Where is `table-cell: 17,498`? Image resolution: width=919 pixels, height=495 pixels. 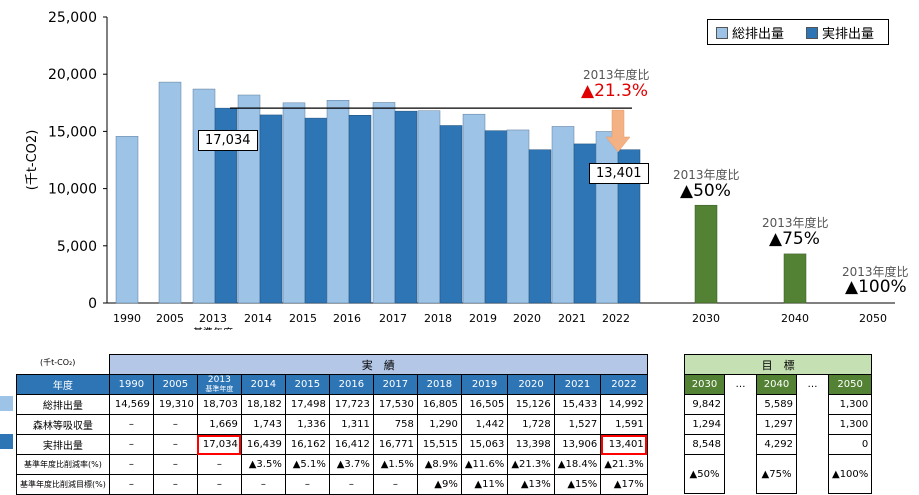 table-cell: 17,498 is located at coordinates (307, 404).